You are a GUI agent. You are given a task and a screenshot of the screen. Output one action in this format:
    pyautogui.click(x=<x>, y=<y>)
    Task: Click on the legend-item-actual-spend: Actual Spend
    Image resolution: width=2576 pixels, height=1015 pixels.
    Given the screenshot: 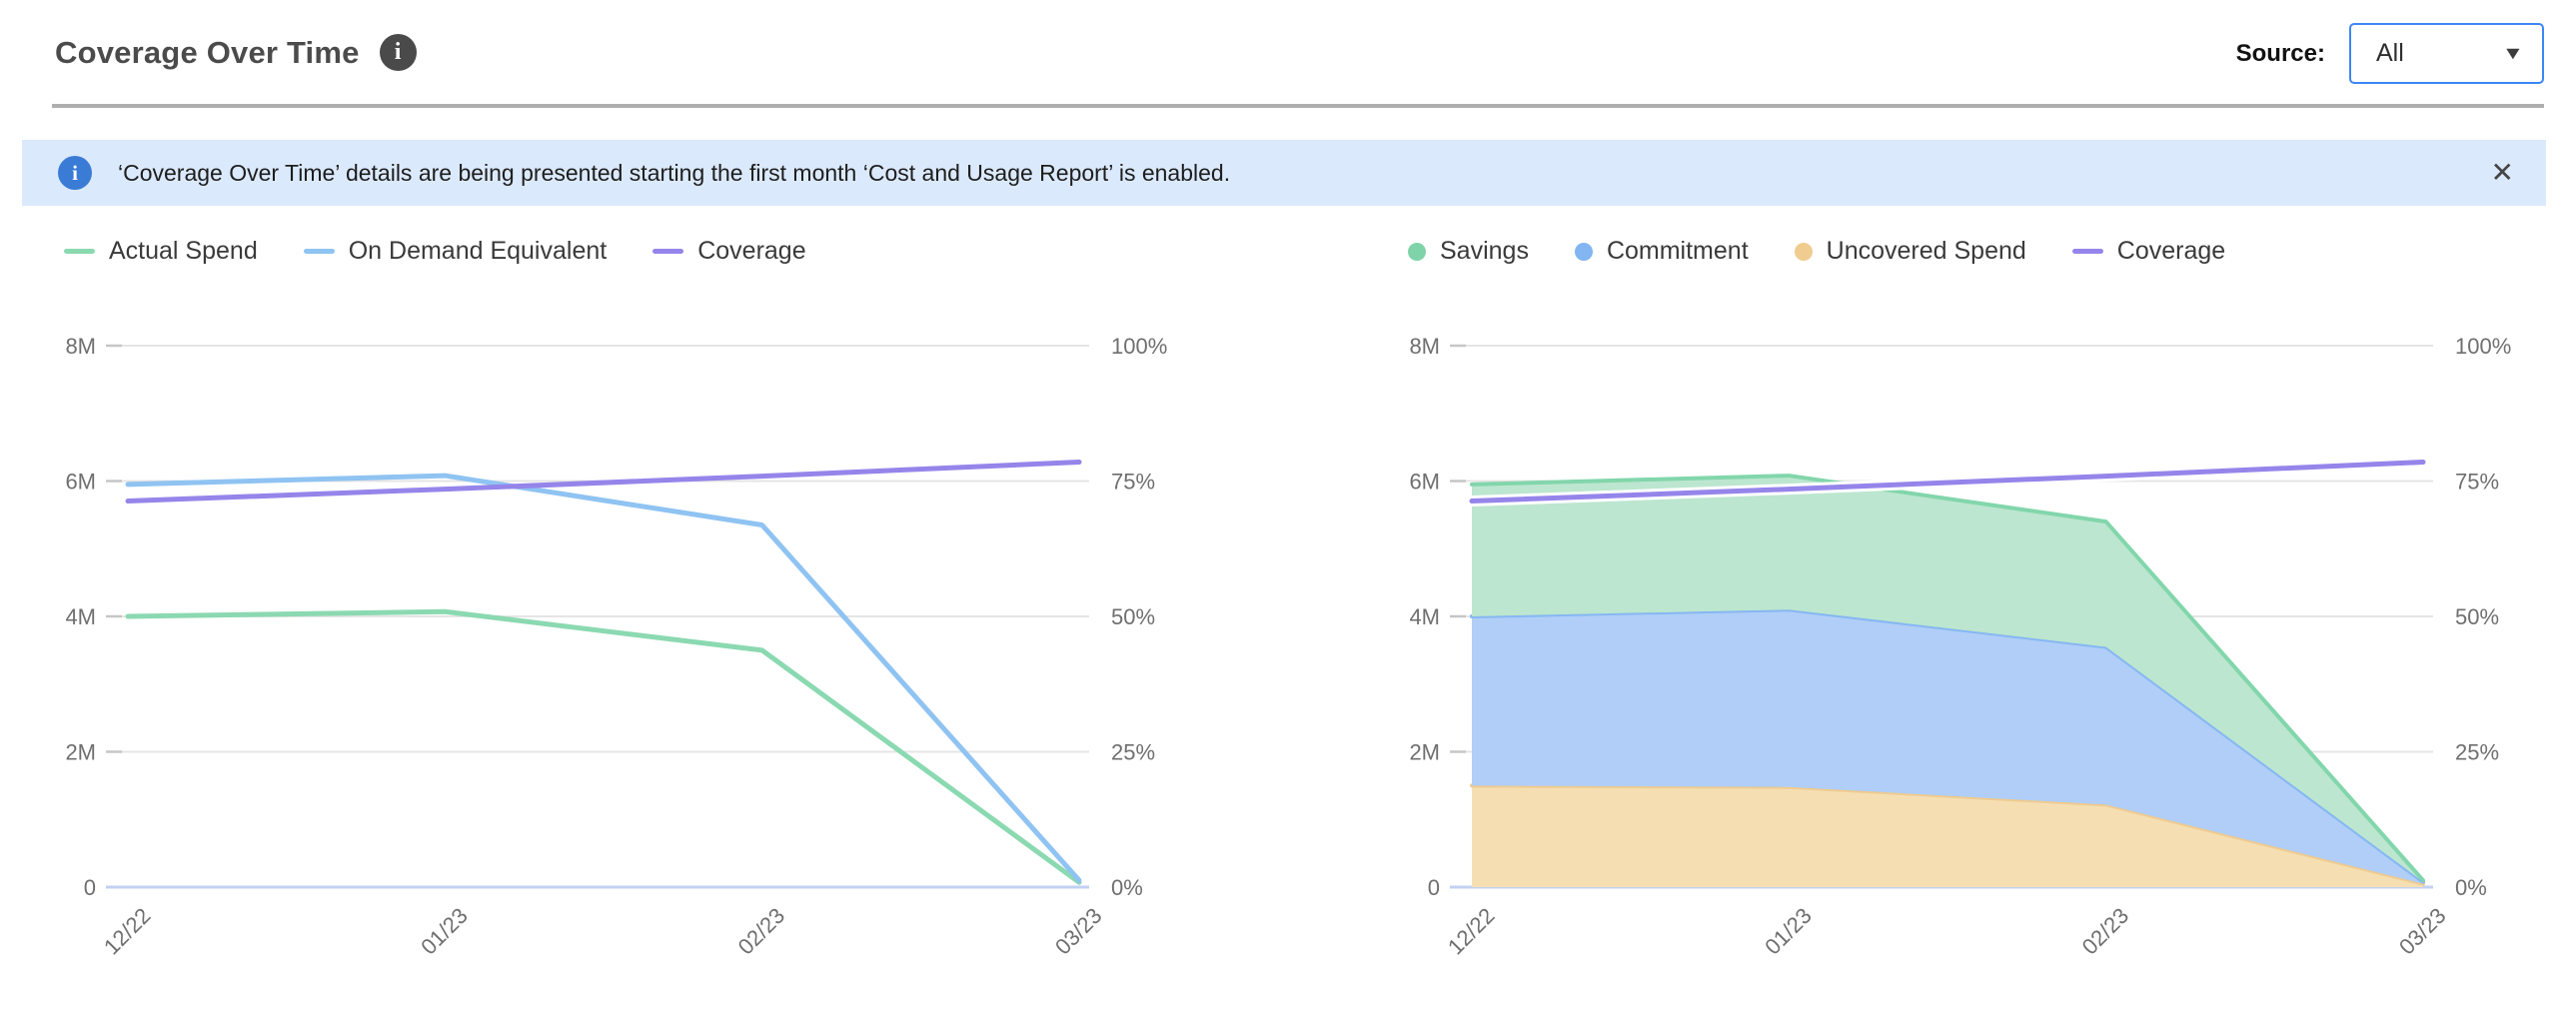 What is the action you would take?
    pyautogui.click(x=161, y=251)
    